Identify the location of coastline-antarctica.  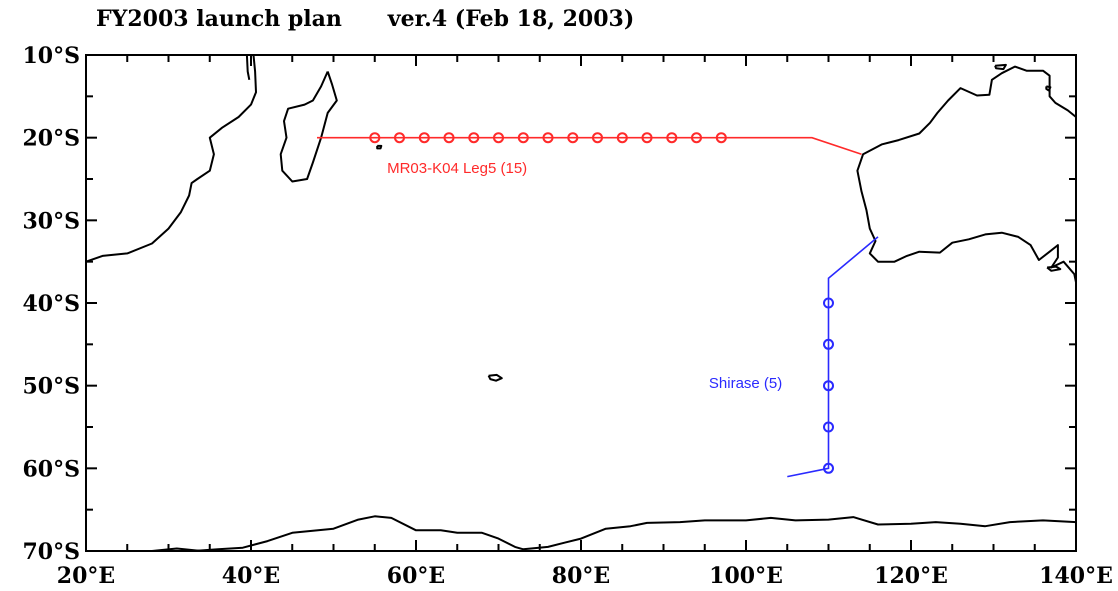
(634, 533).